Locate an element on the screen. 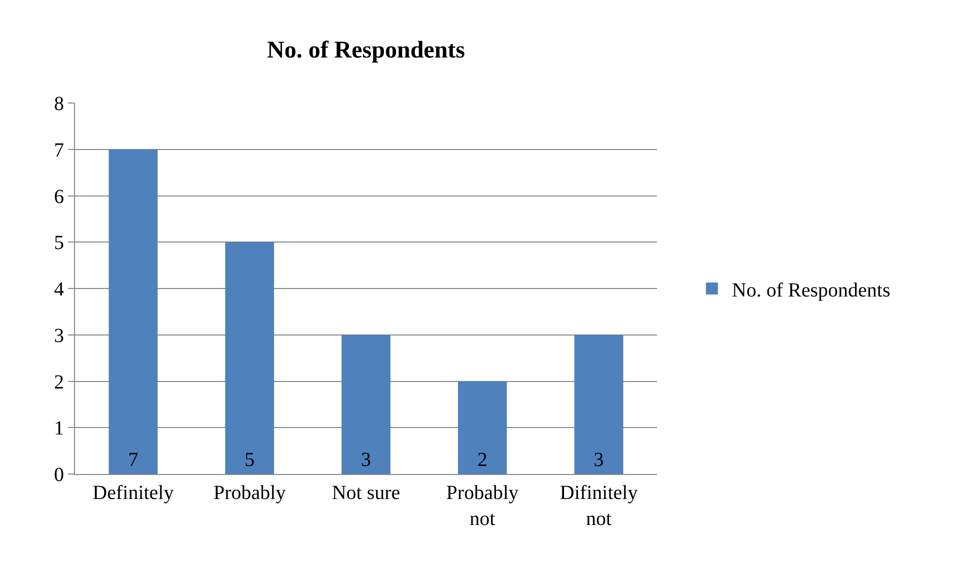 The height and width of the screenshot is (582, 955). y-tick-label: 2 is located at coordinates (59, 382).